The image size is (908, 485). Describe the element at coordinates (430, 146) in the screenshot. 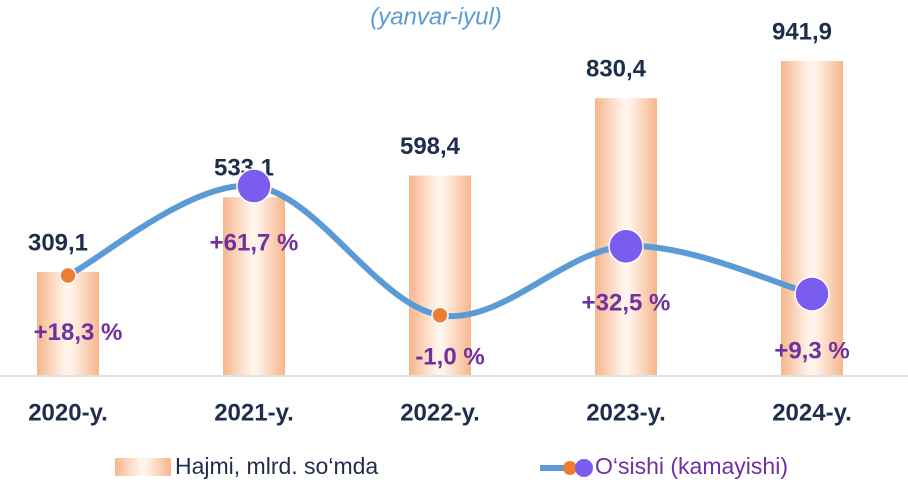

I see `value-label: 598,4` at that location.